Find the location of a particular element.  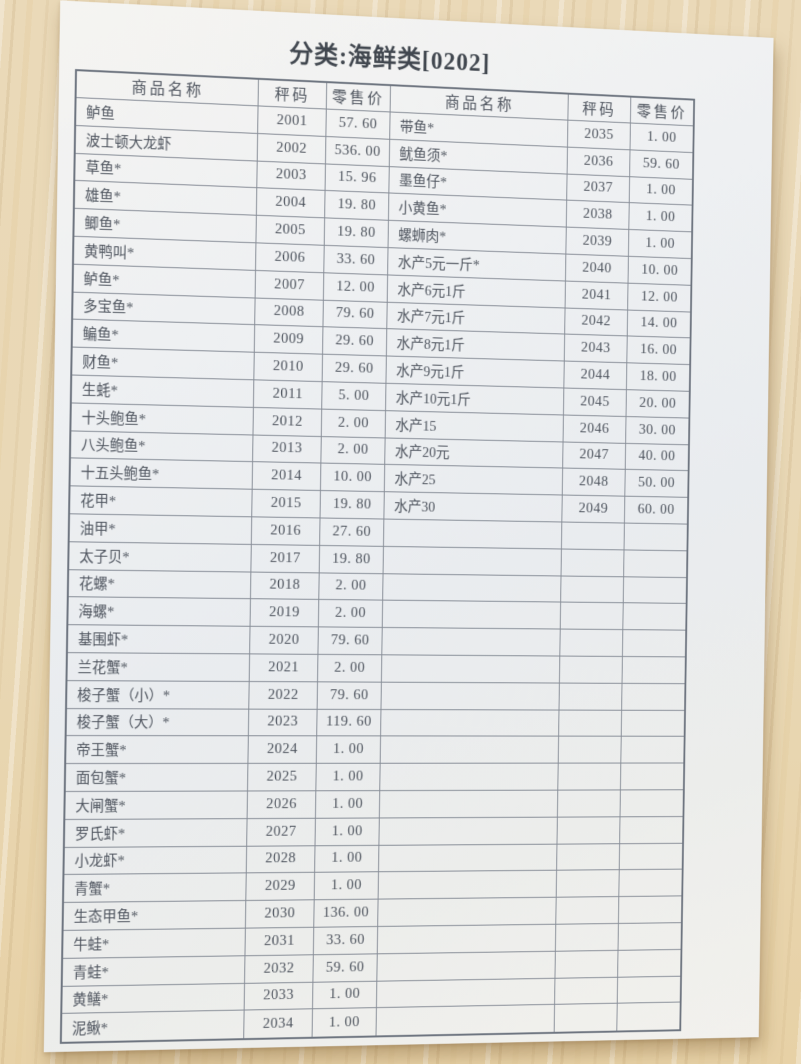

product-name-right-cell: 水产30 is located at coordinates (473, 507).